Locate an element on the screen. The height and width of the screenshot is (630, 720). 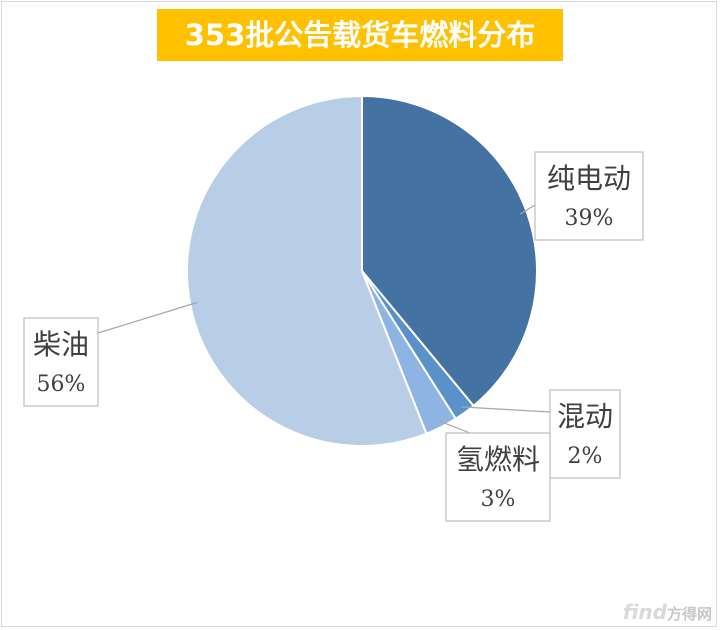
chart-title: 353批公告载货车燃料分布 is located at coordinates (360, 35).